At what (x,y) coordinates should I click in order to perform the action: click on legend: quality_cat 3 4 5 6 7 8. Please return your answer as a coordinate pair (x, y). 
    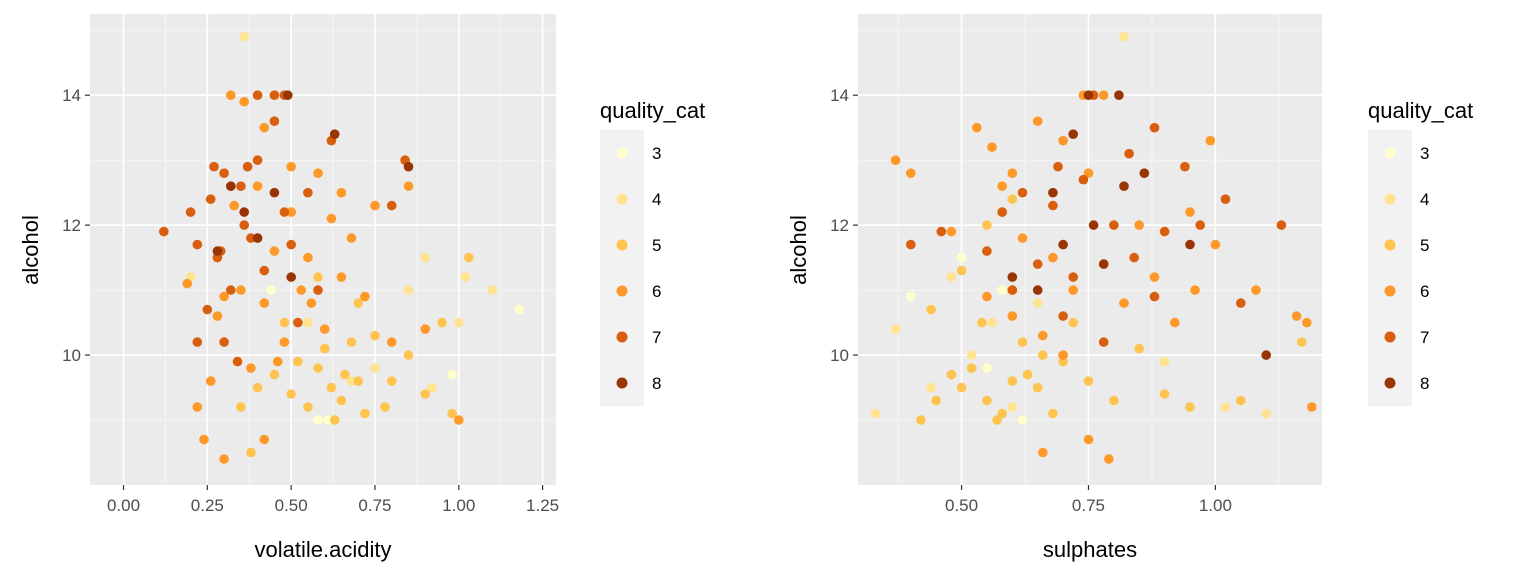
    Looking at the image, I should click on (652, 252).